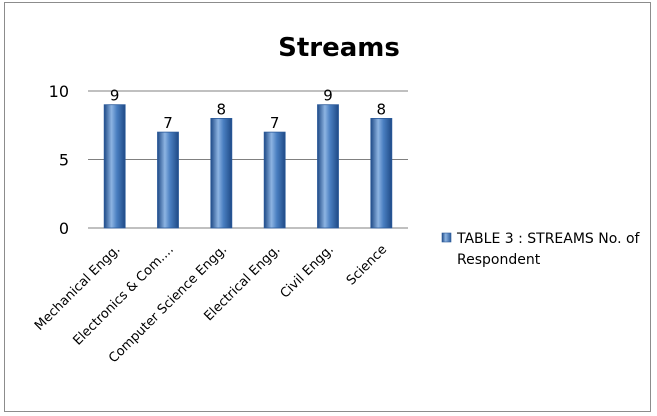 This screenshot has height=416, width=657. Describe the element at coordinates (541, 249) in the screenshot. I see `legend: TABLE 3 : STREAMS No. of Respondent` at that location.